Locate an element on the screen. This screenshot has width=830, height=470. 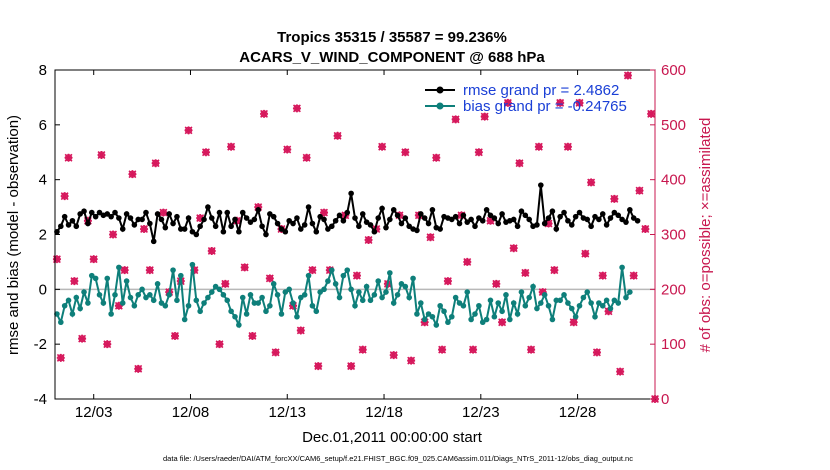
x-axis-label: Dec.01,2011 00:00:00 start is located at coordinates (392, 437).